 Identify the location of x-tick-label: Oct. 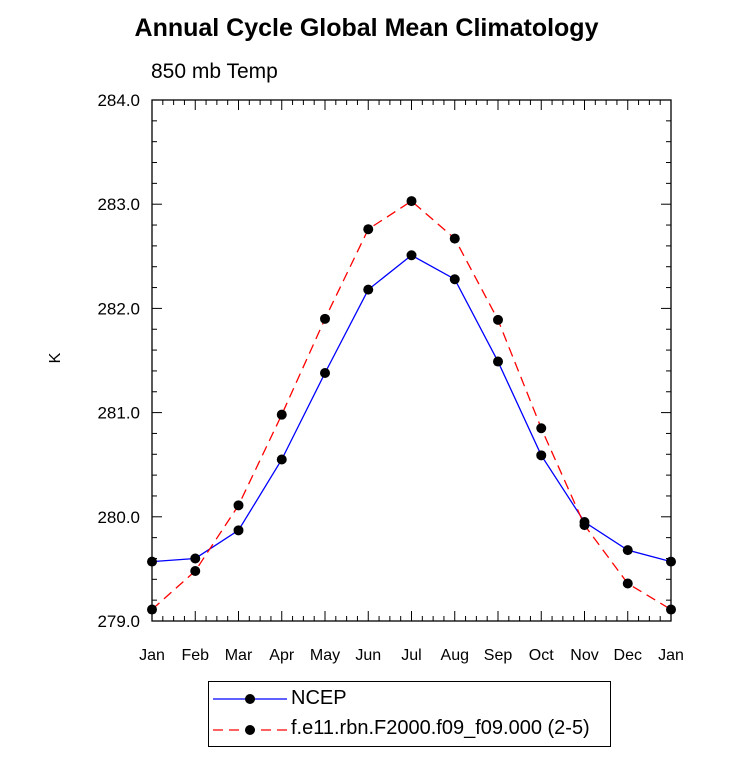
(541, 655).